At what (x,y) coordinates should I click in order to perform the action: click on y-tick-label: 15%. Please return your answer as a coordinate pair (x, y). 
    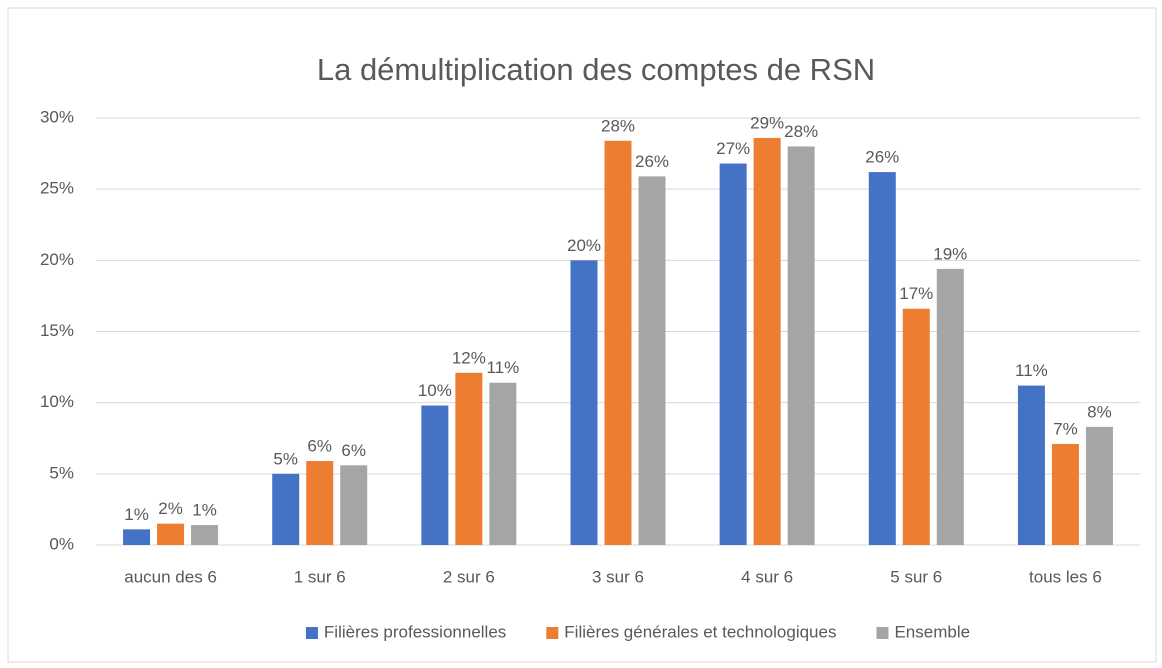
    Looking at the image, I should click on (57, 330).